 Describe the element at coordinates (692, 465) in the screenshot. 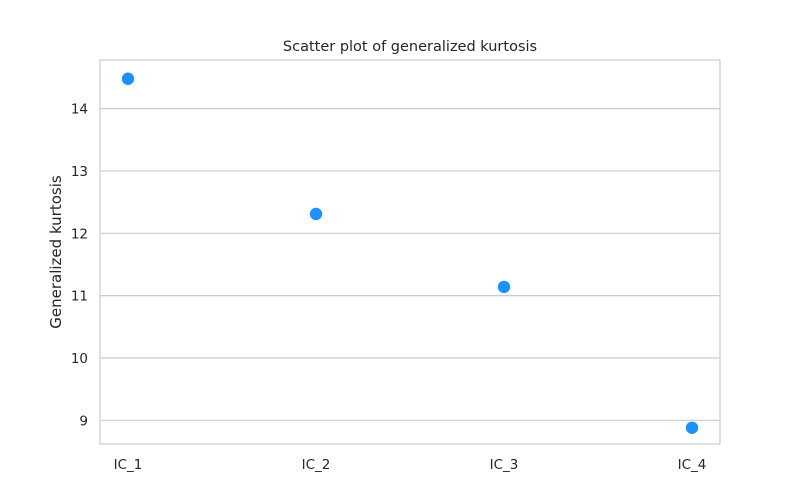

I see `x-tick-label-ic-4: IC_4` at that location.